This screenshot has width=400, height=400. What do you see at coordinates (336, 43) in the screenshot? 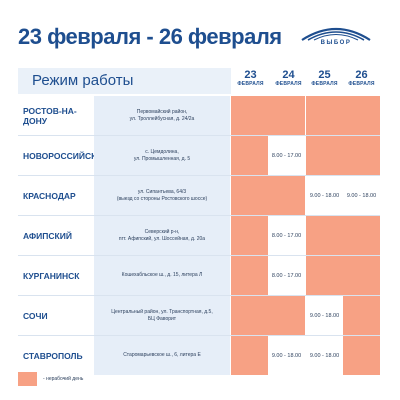
I see `logo-text: ВЫБОР` at bounding box center [336, 43].